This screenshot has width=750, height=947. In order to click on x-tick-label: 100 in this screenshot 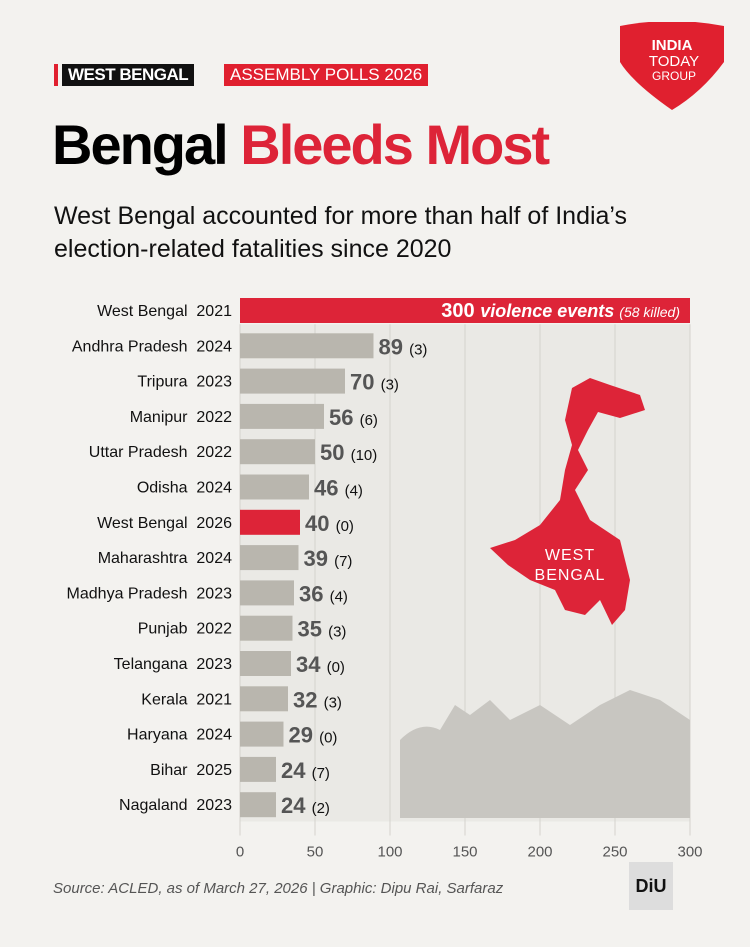, I will do `click(389, 852)`.